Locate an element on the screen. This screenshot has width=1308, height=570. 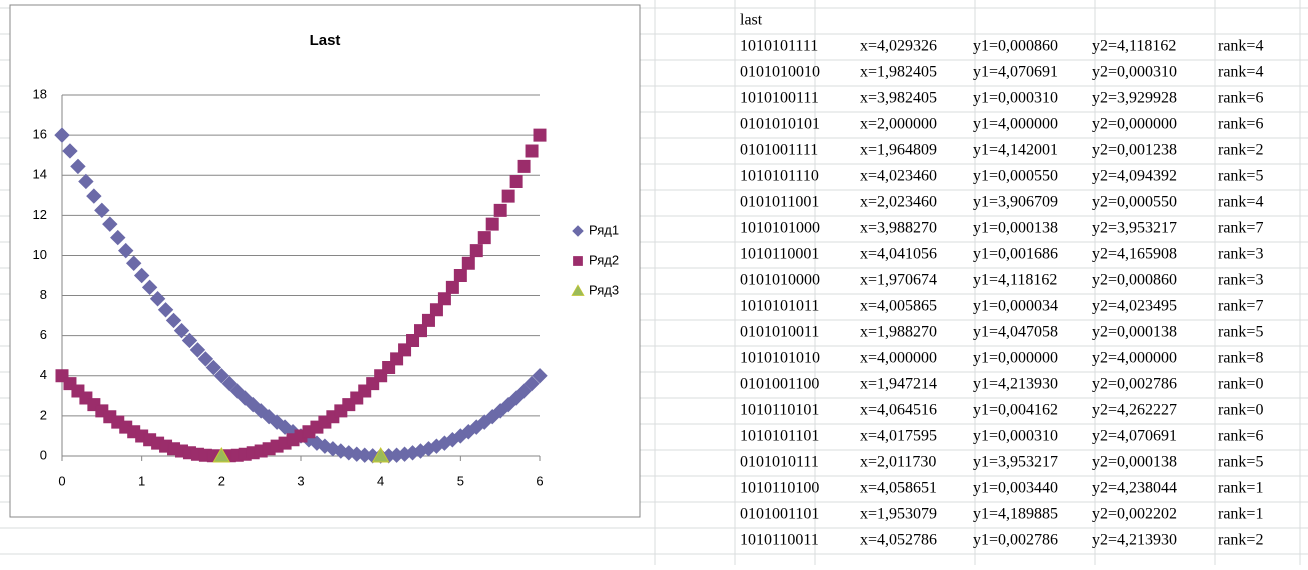
cell-text: rank=1 is located at coordinates (1240, 514).